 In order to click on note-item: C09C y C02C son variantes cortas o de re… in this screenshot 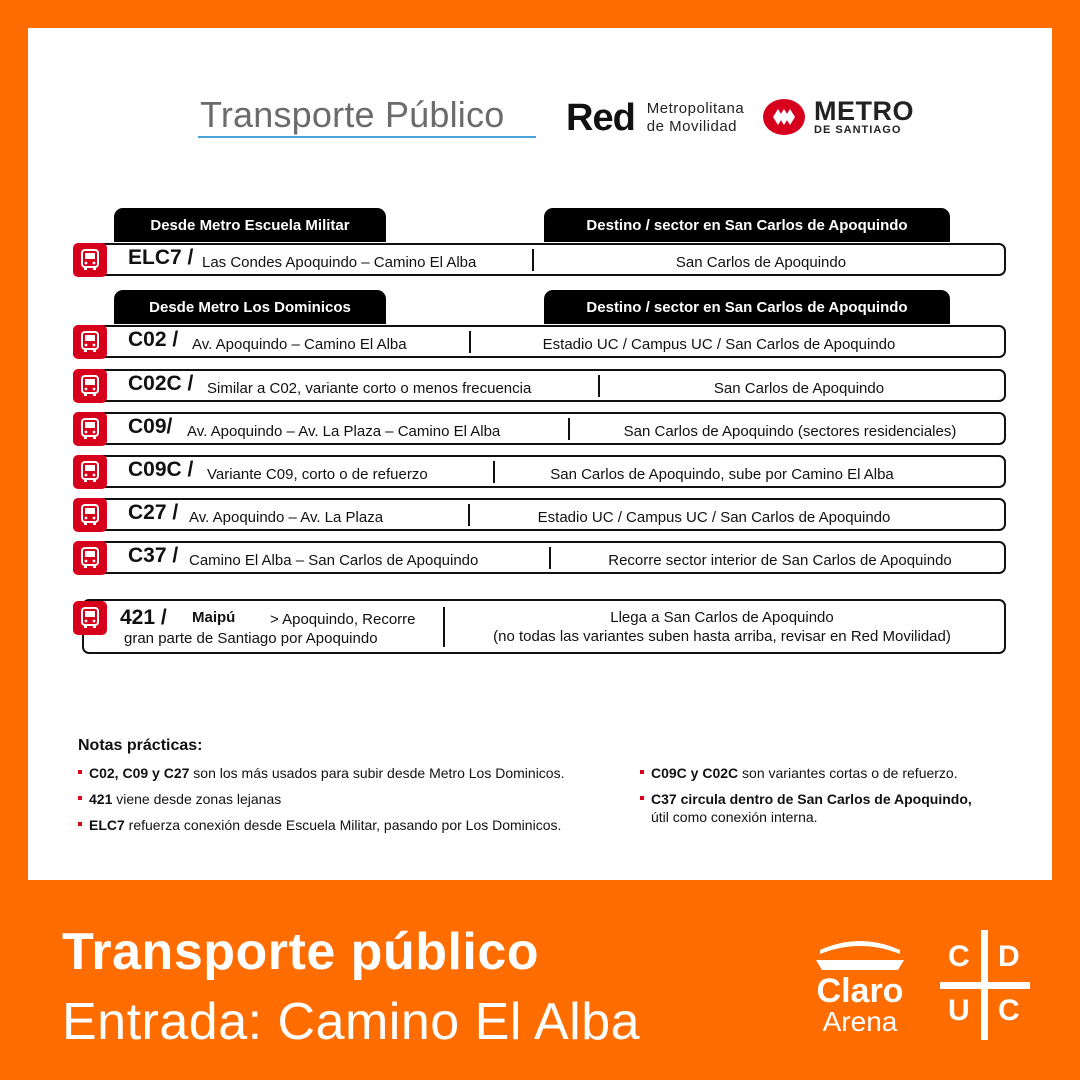, I will do `click(799, 773)`.